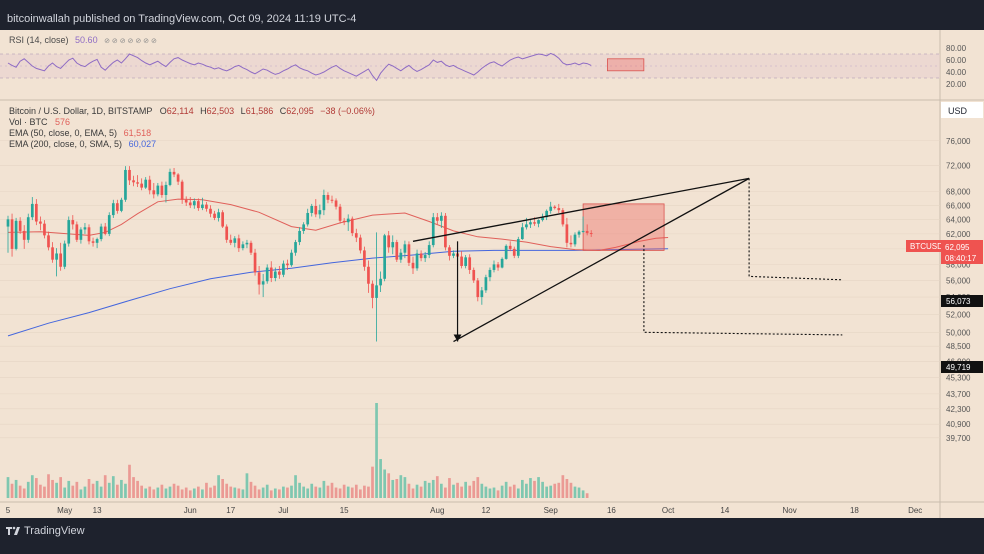 The width and height of the screenshot is (984, 554). Describe the element at coordinates (958, 192) in the screenshot. I see `price-tick-label: 68,000` at that location.